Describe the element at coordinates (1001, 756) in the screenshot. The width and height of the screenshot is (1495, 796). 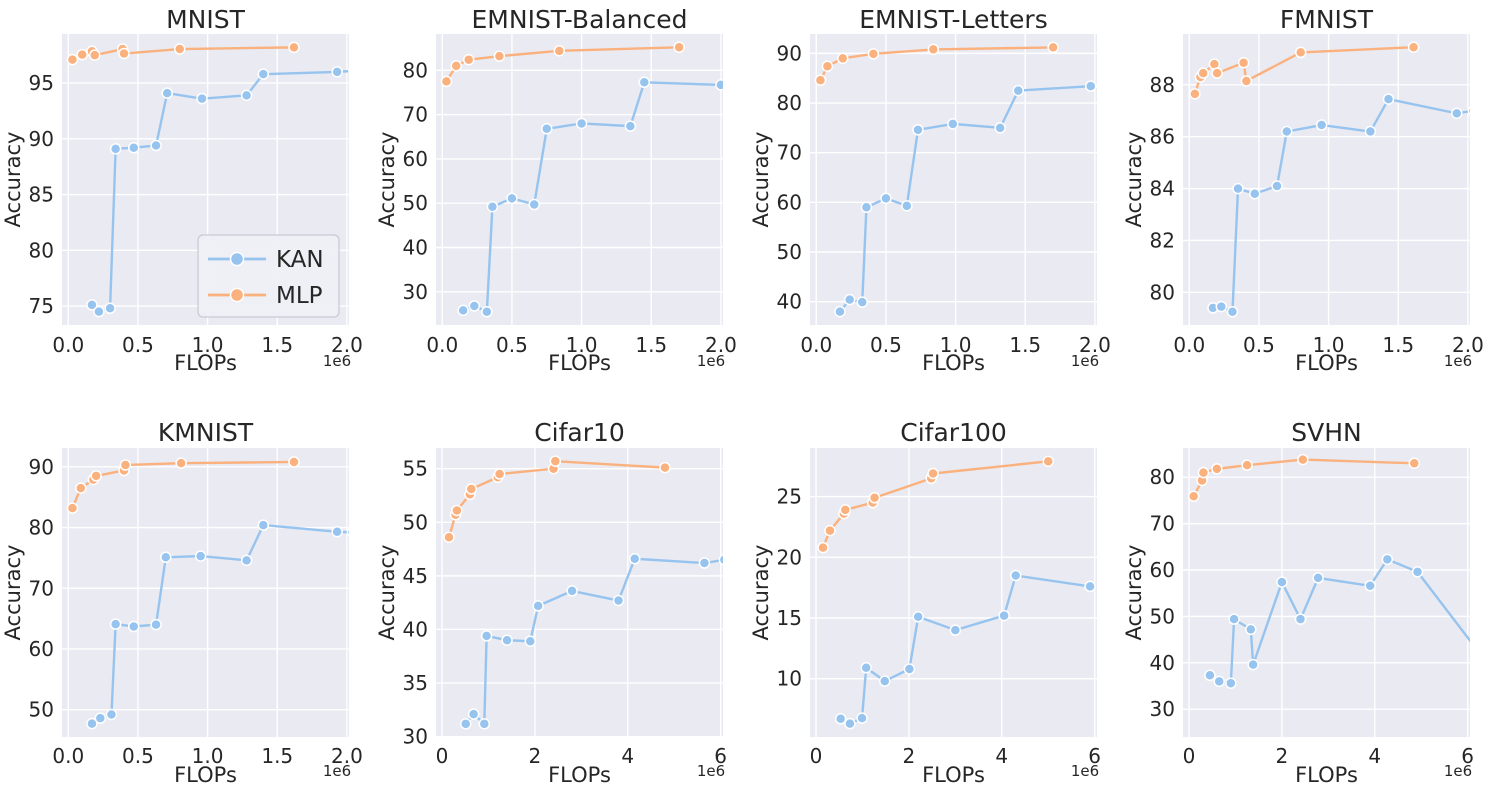
I see `x-tick-label: 4` at that location.